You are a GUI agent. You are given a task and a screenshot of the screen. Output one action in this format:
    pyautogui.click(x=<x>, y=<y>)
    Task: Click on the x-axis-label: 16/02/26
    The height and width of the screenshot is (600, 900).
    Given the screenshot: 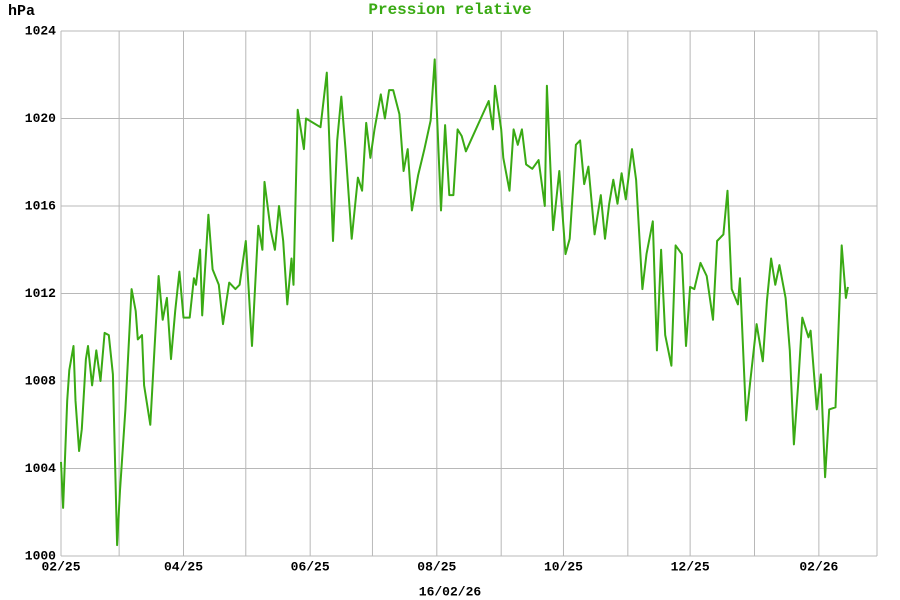 What is the action you would take?
    pyautogui.click(x=450, y=591)
    